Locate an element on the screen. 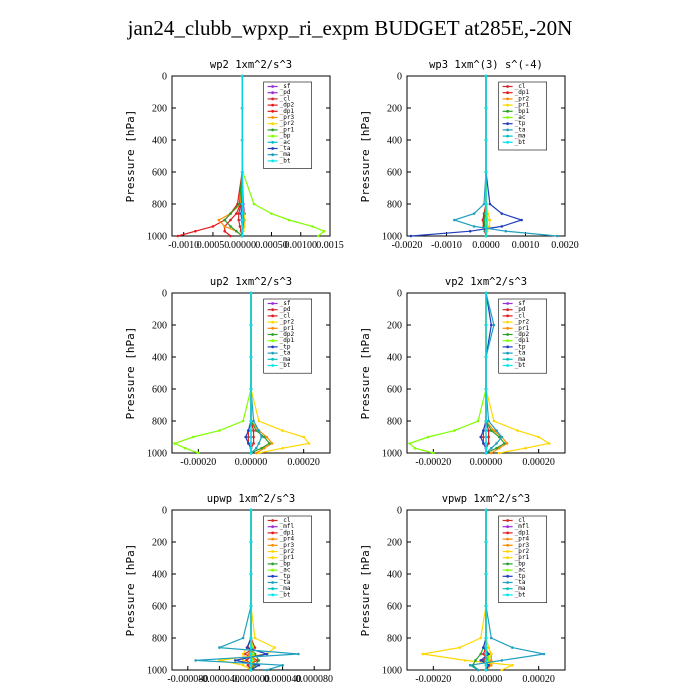 The height and width of the screenshot is (700, 700). x-tick-label: 0.0000 is located at coordinates (486, 245).